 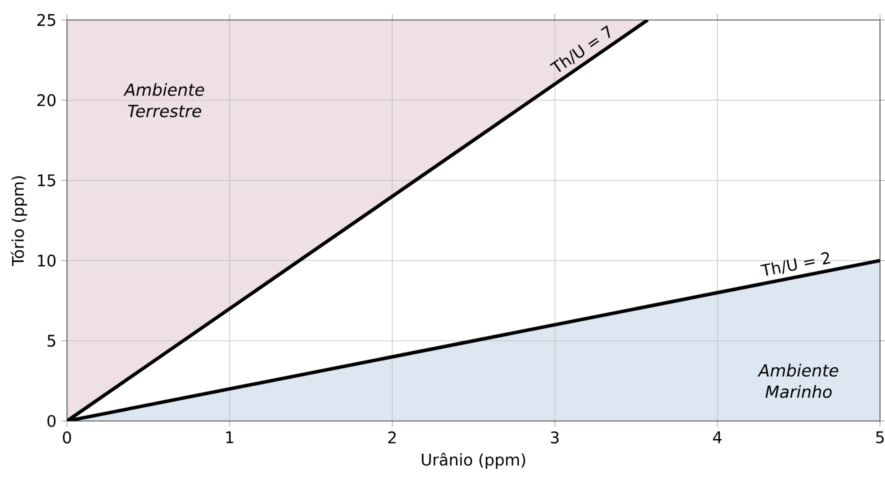 What do you see at coordinates (392, 437) in the screenshot?
I see `x-tick-label: 2` at bounding box center [392, 437].